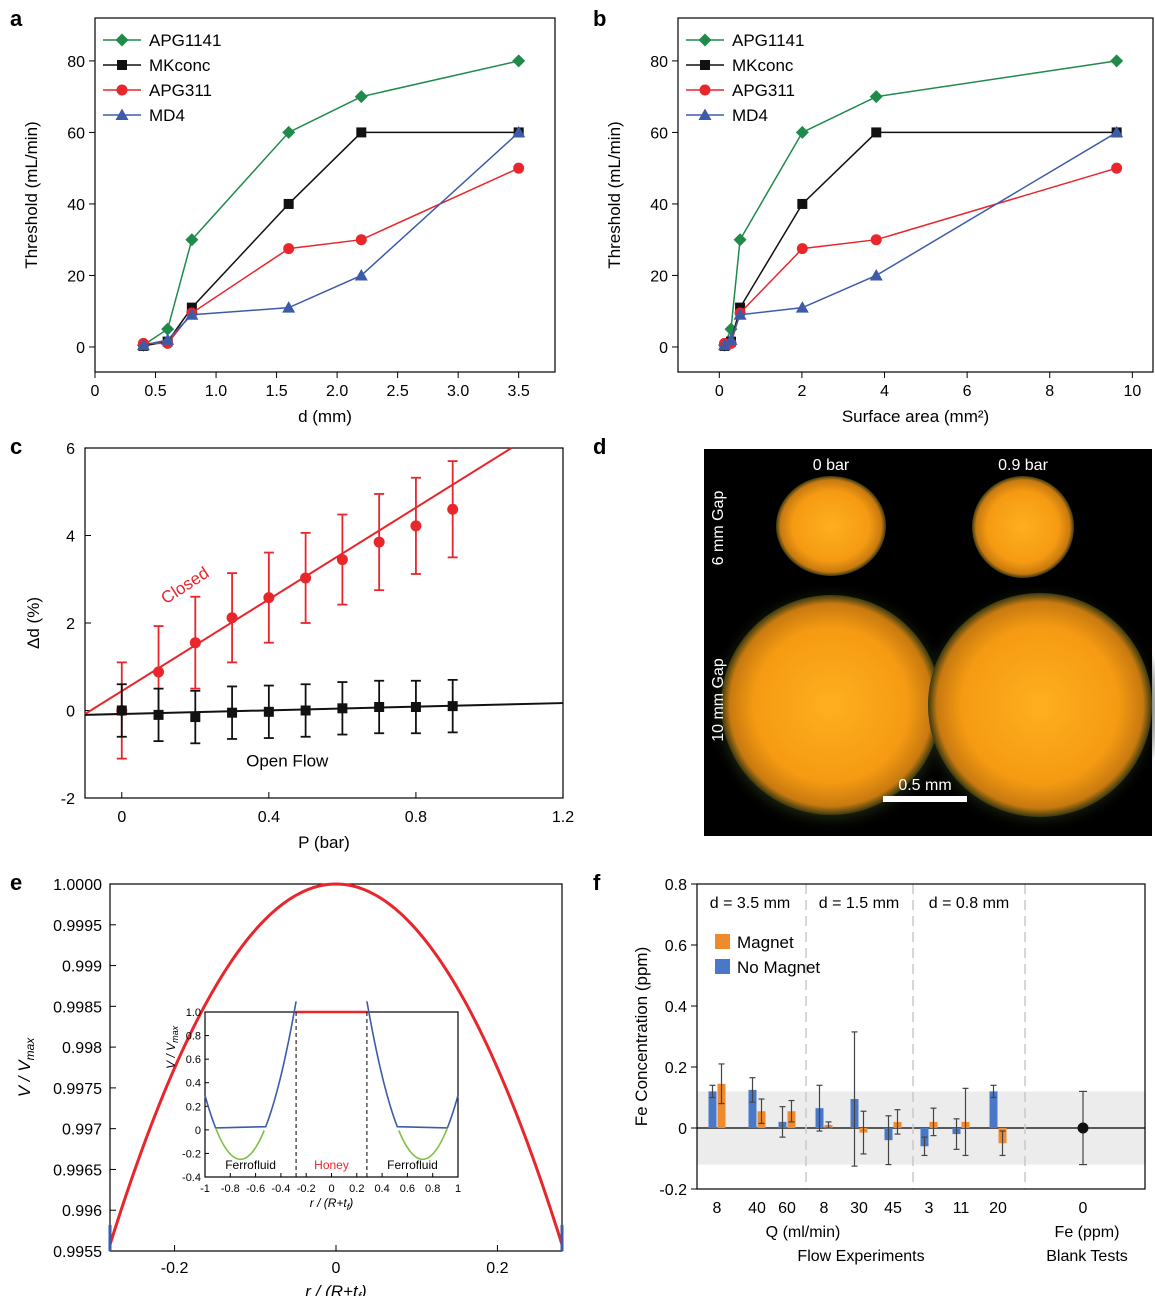 The height and width of the screenshot is (1296, 1155). I want to click on y-tick-label: 0.9965, so click(77, 1170).